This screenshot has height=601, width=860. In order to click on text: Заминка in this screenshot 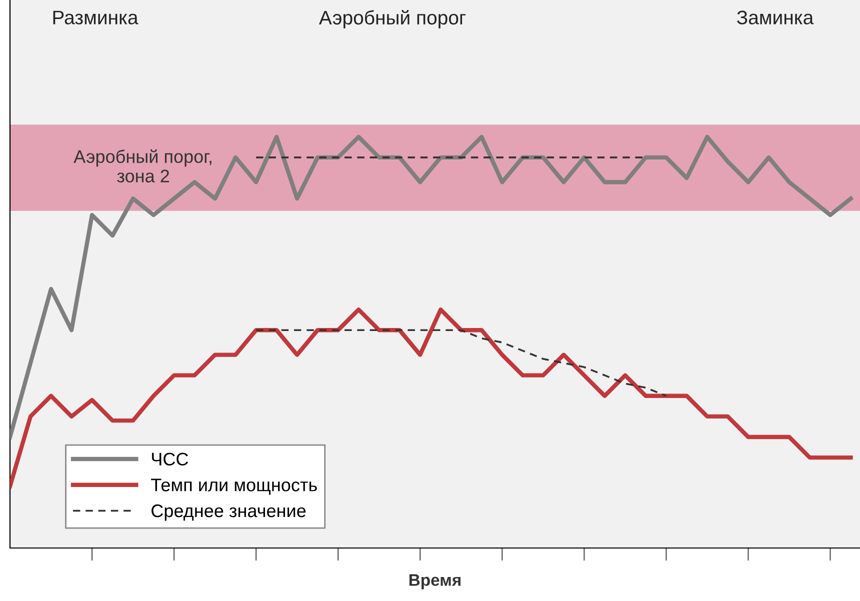, I will do `click(775, 17)`.